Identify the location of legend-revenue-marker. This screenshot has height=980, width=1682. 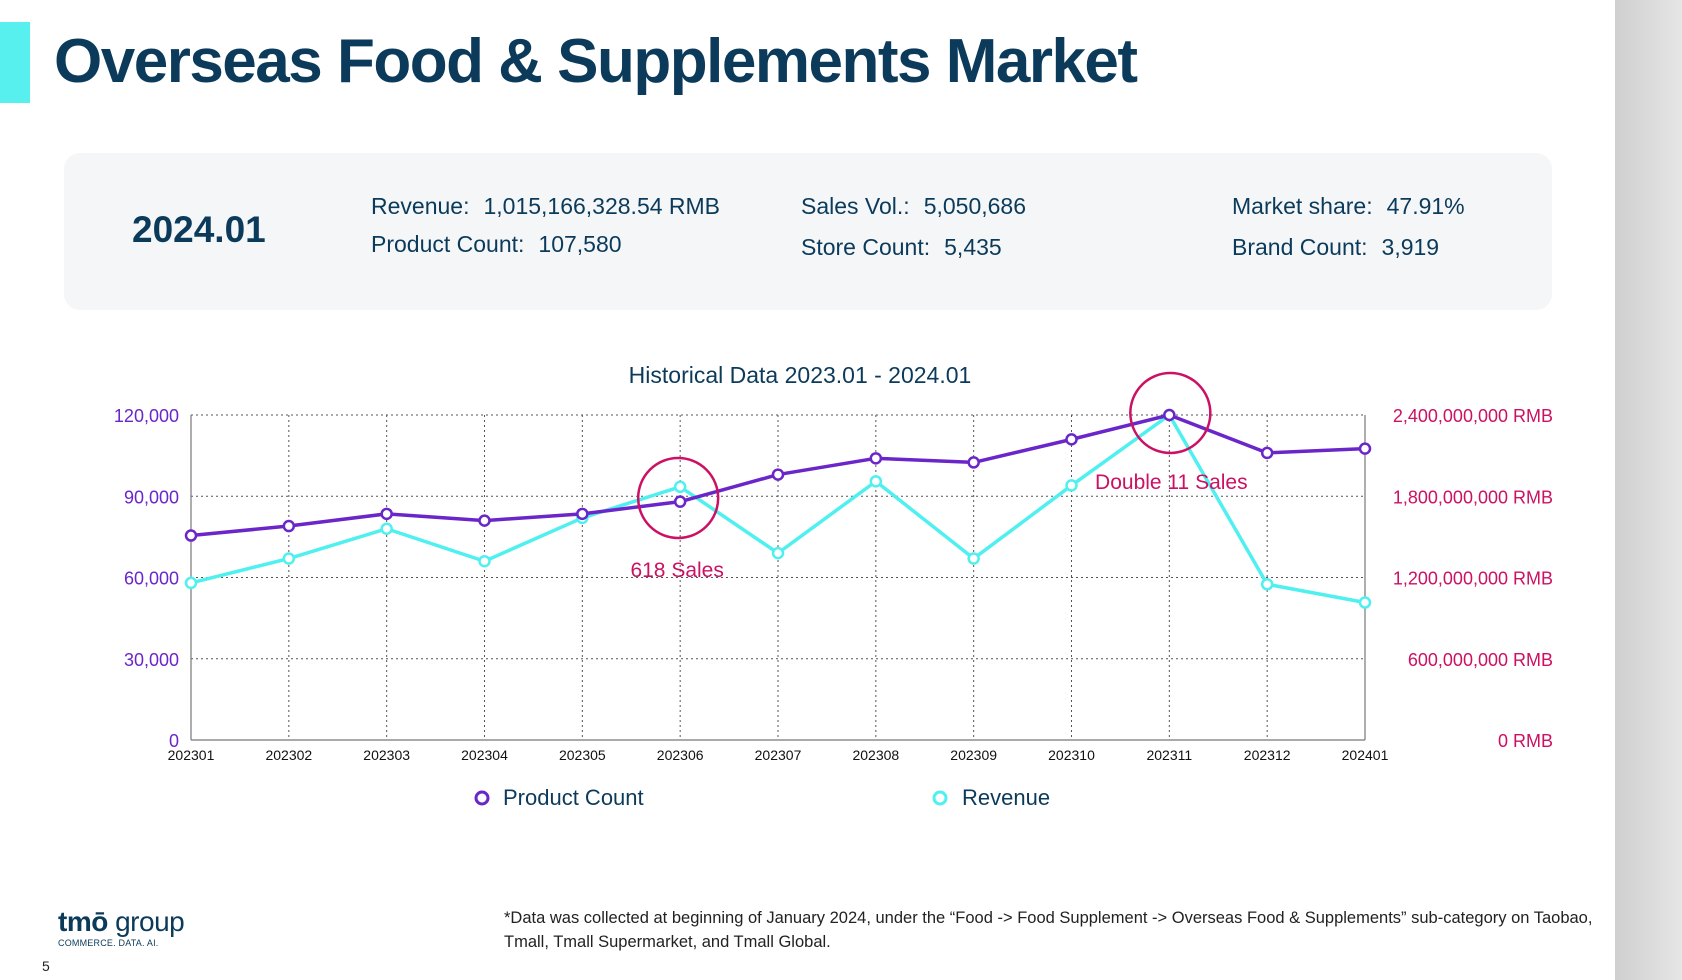
(940, 798).